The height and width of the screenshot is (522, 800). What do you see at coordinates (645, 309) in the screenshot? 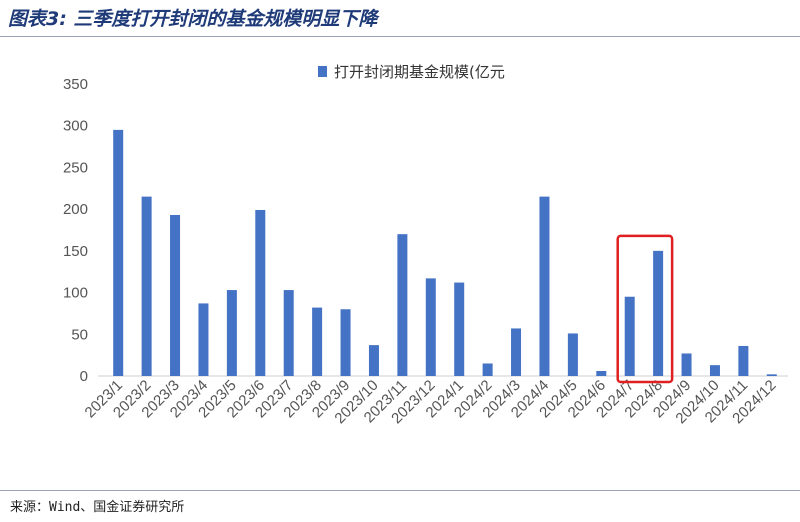
I see `highlight-box` at bounding box center [645, 309].